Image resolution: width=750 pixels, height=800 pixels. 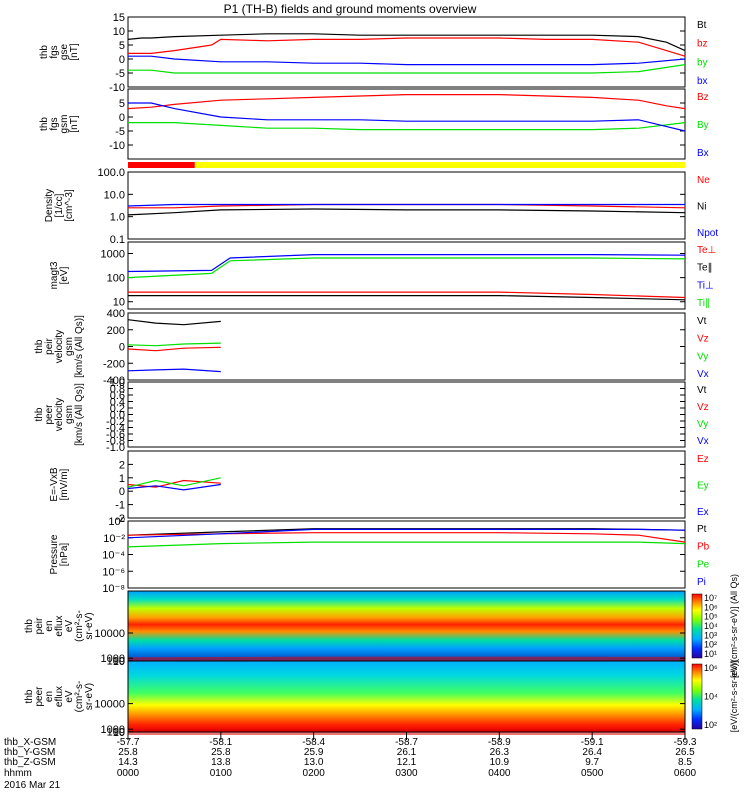 I want to click on y-axis-label: (cm²-s-, so click(x=79, y=697).